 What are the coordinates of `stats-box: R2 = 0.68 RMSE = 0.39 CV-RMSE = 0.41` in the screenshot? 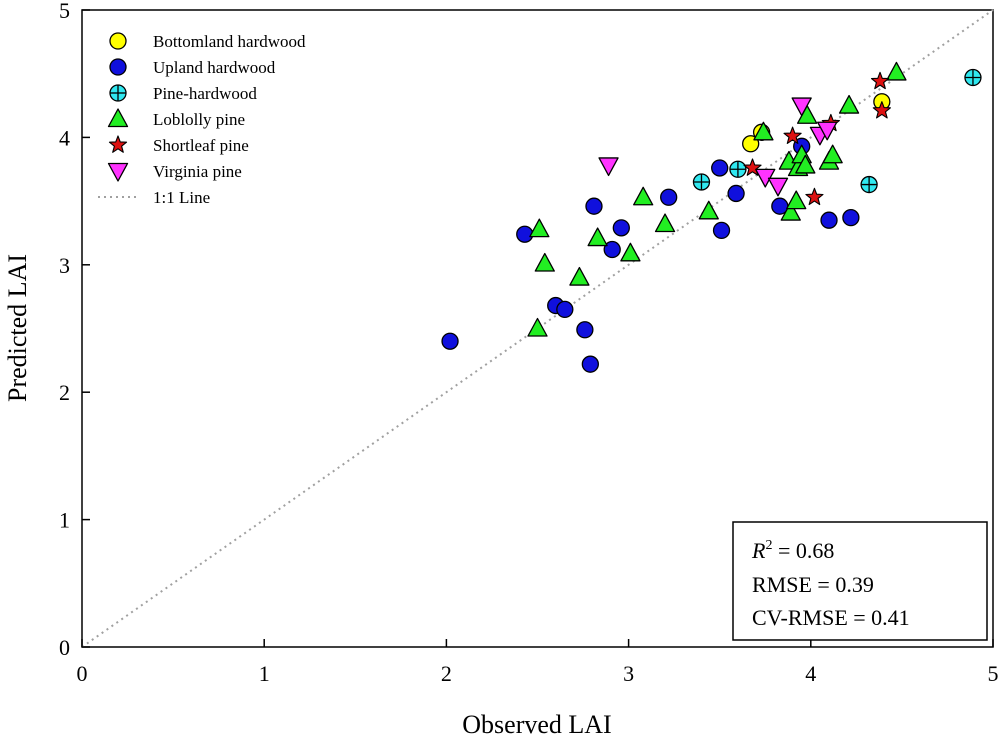 It's located at (860, 581).